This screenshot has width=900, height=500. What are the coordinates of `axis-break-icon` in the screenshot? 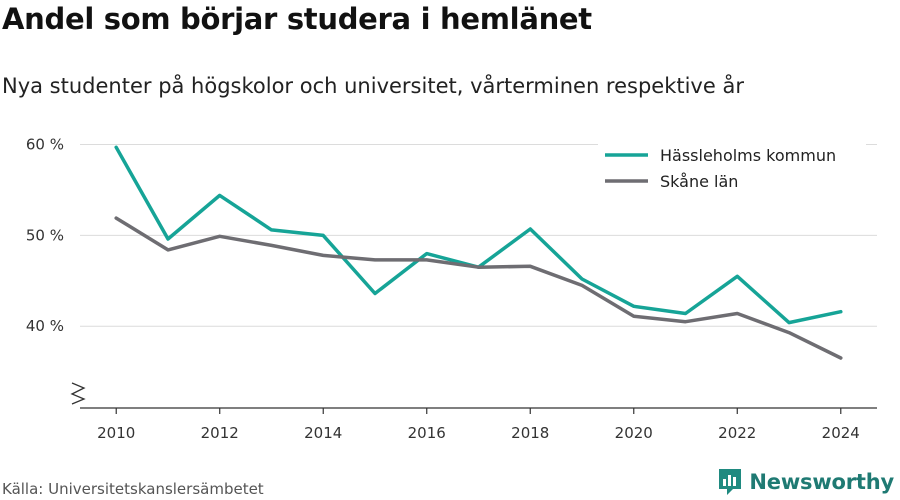 It's located at (78, 393).